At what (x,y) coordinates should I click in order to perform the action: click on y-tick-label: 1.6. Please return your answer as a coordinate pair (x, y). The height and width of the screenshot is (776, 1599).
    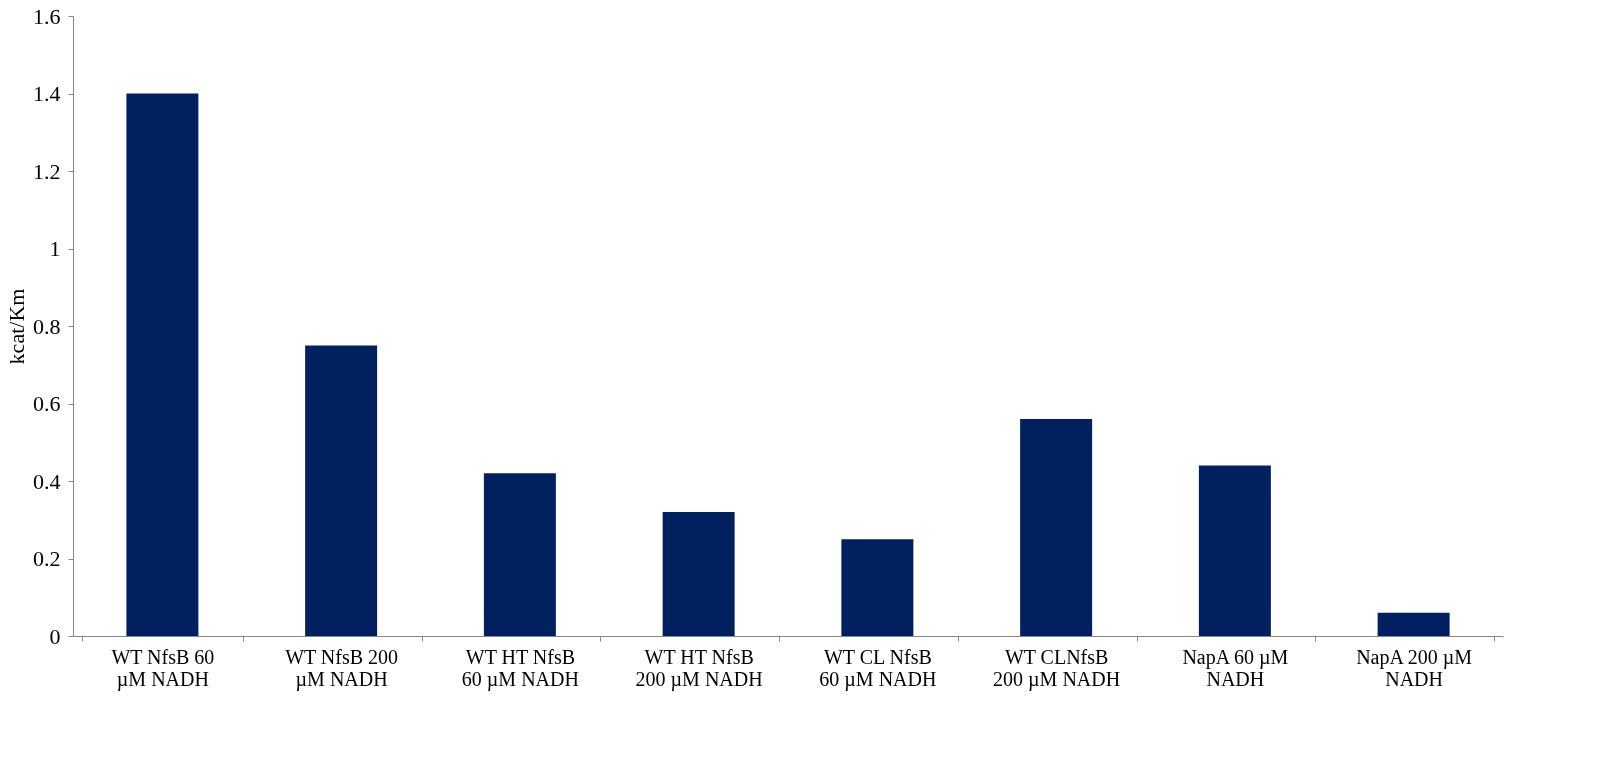
    Looking at the image, I should click on (47, 16).